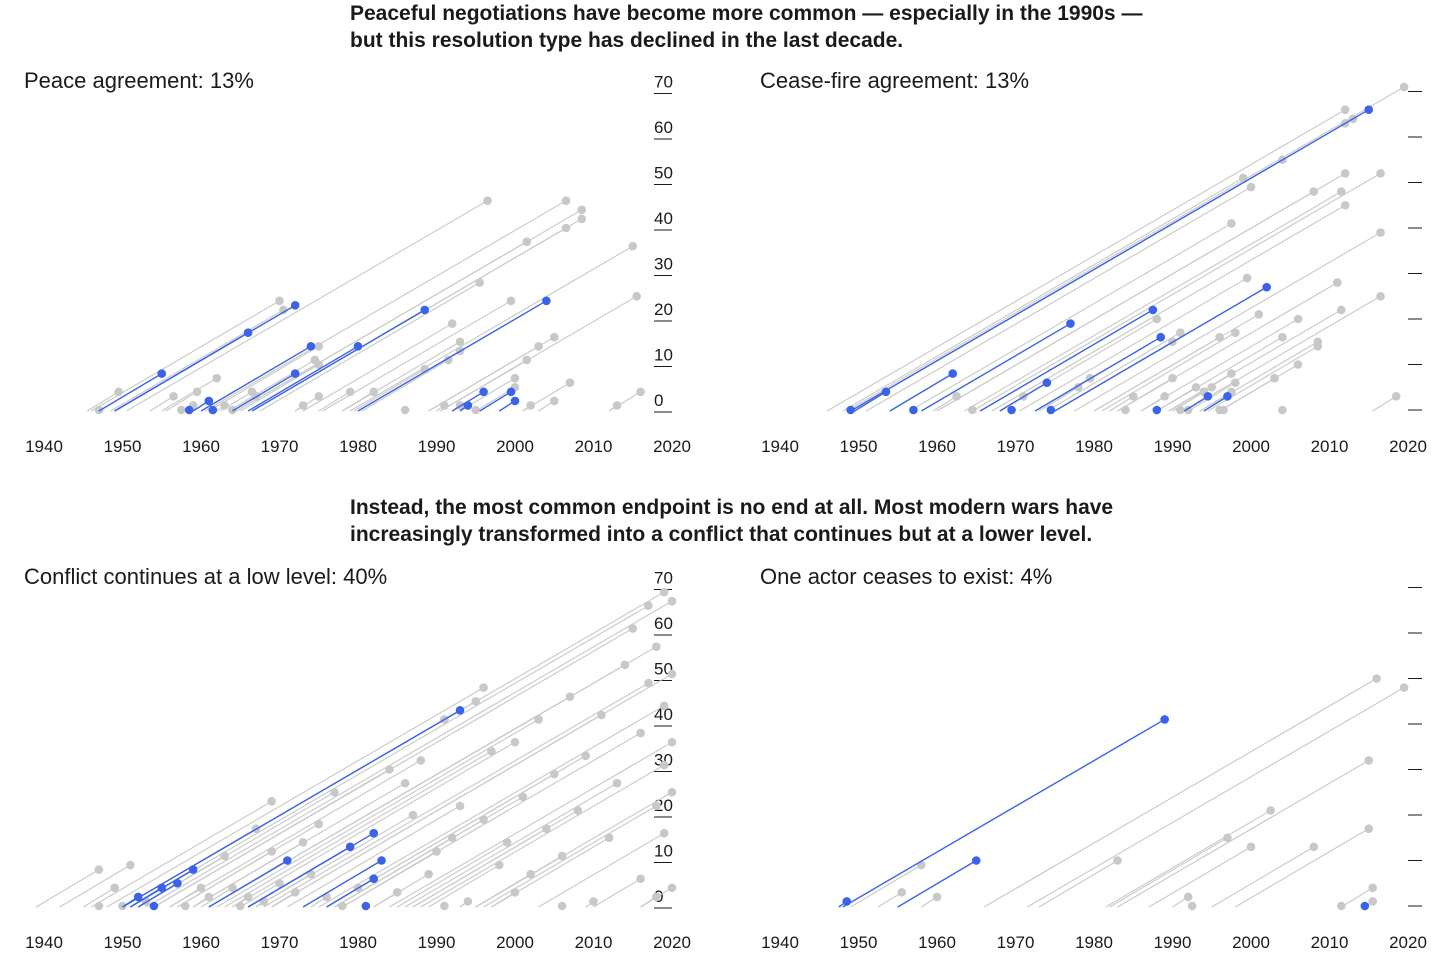  Describe the element at coordinates (663, 805) in the screenshot. I see `y-tick-label: 20` at that location.